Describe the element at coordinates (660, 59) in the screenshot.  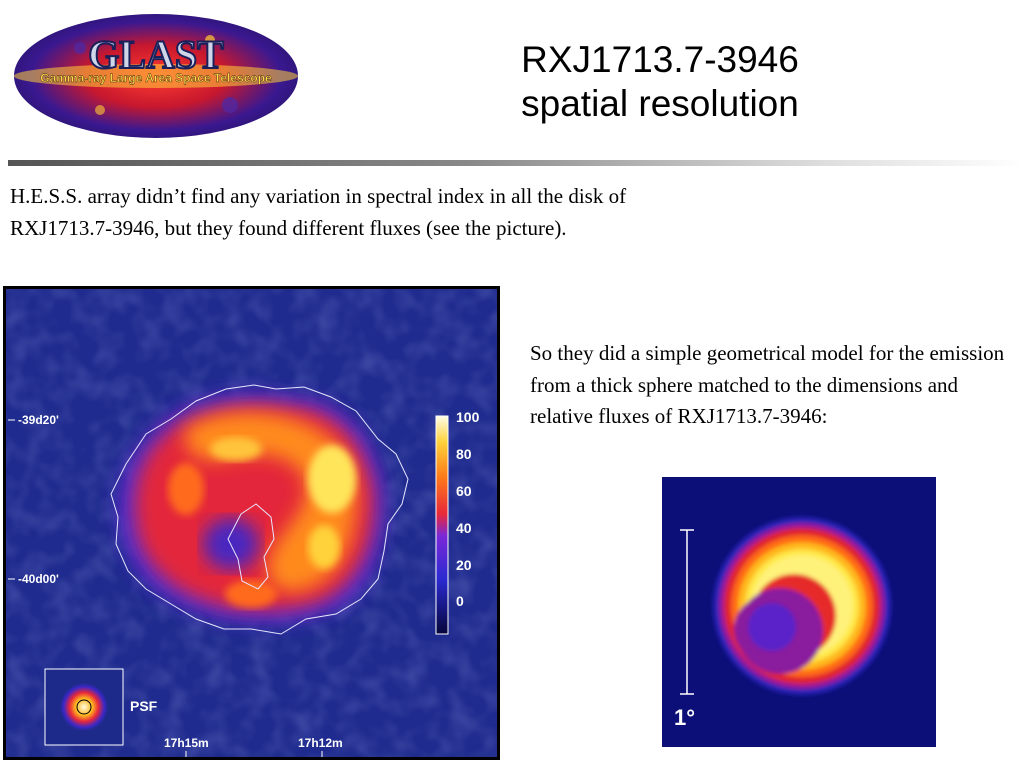
I see `slide-title-line1: RXJ1713.7-3946` at that location.